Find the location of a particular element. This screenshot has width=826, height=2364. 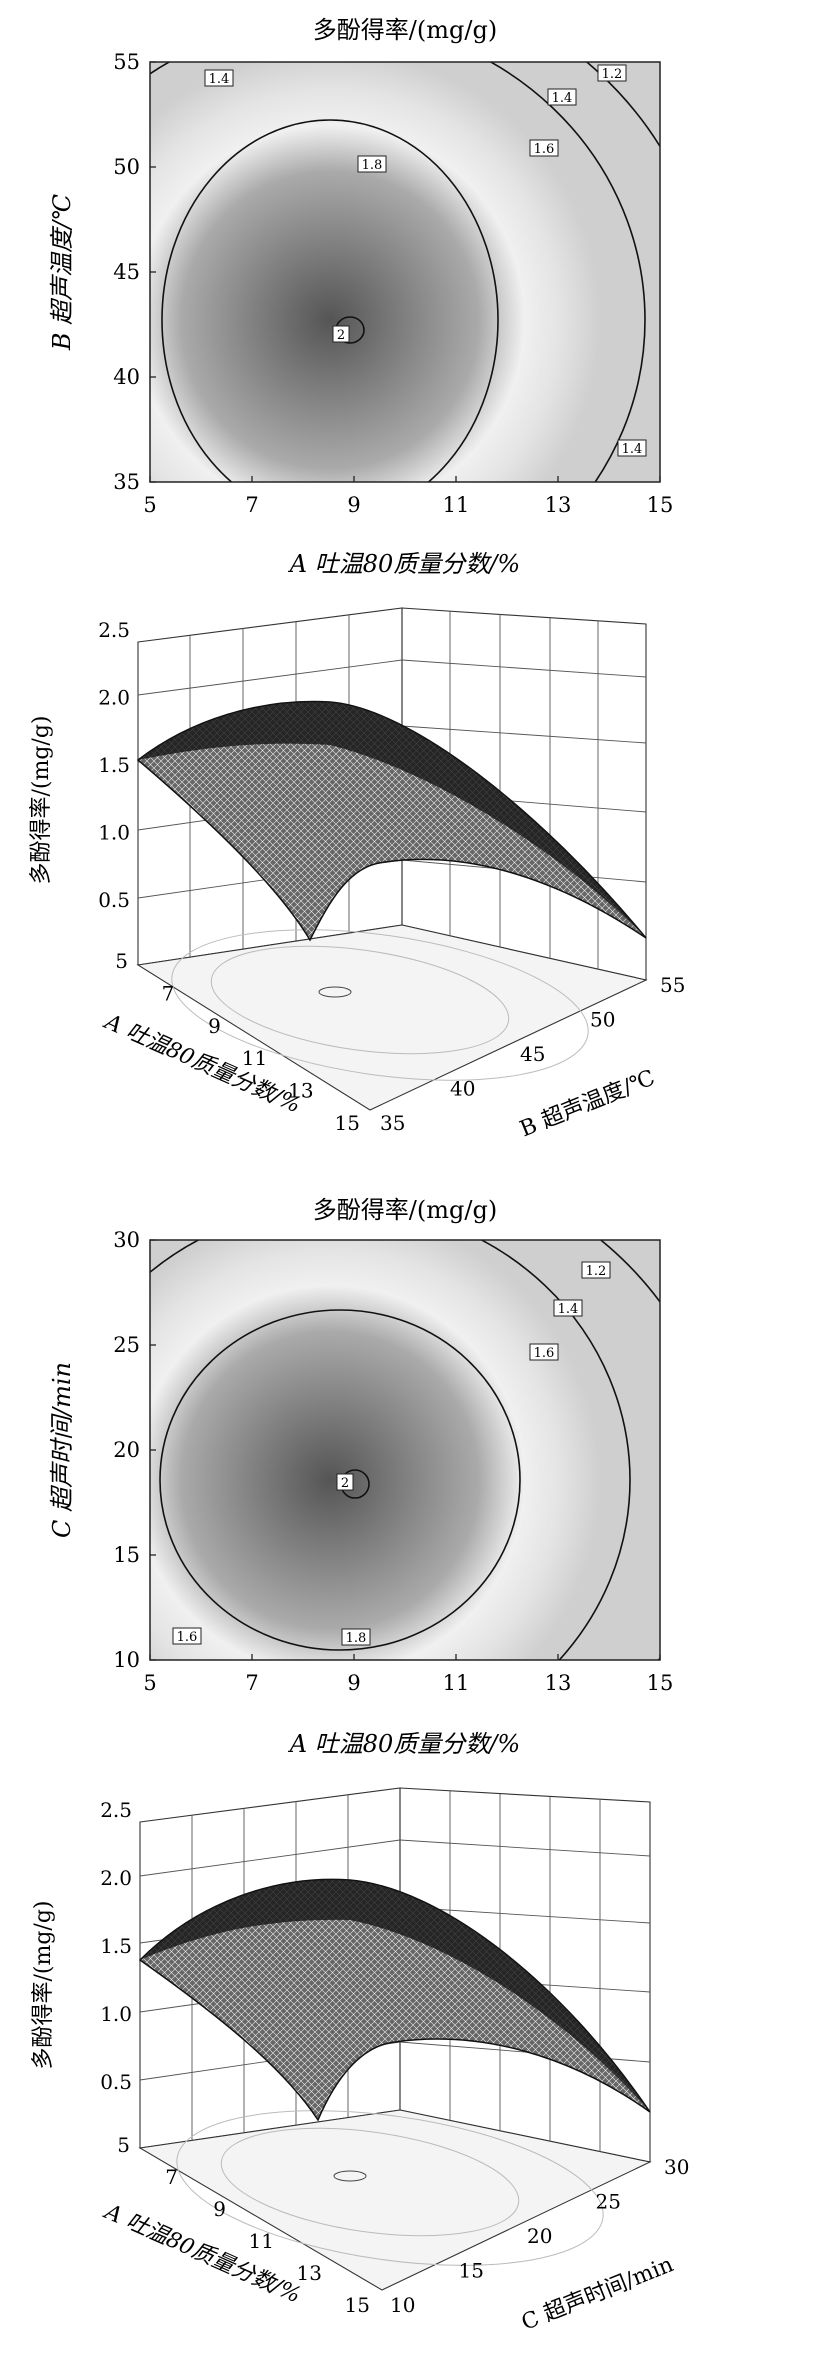

z-tick-labels: 0.5 1.0 1.5 2.0 2.5 is located at coordinates (116, 1946).